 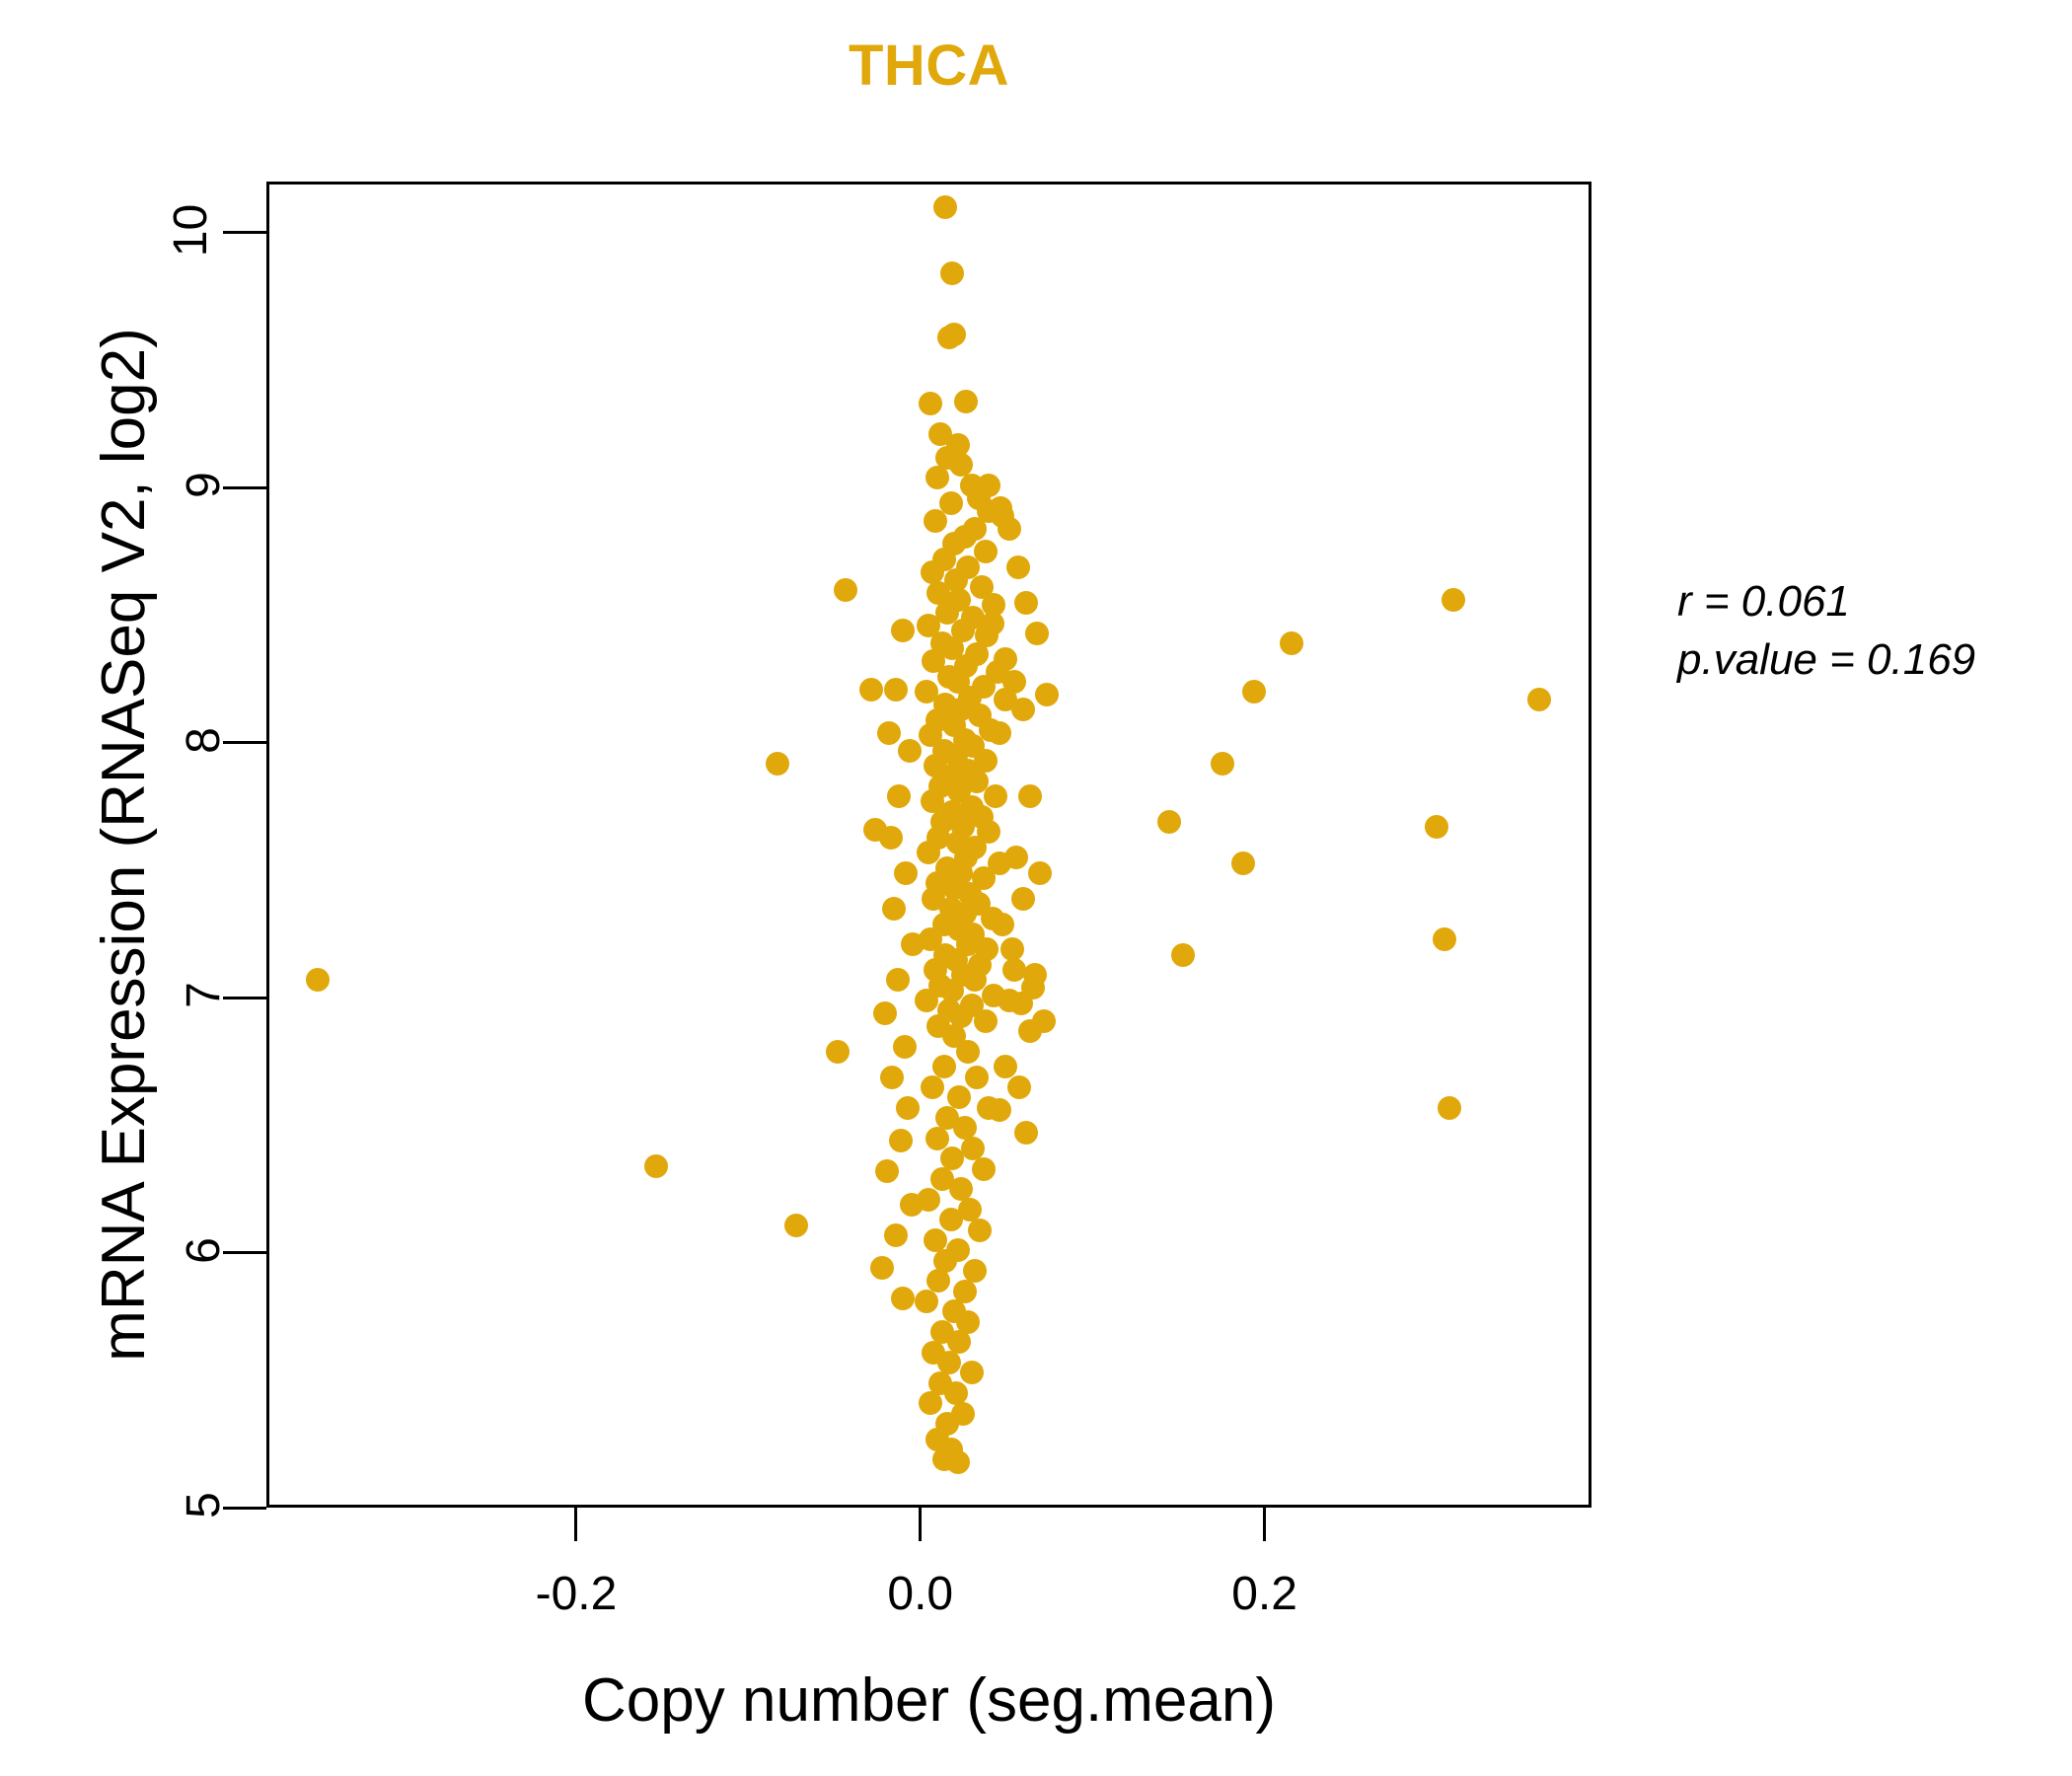 I want to click on x-tick-label: 0.0, so click(x=921, y=1594).